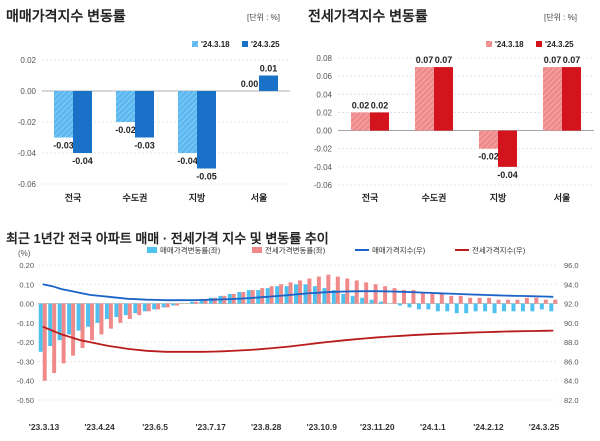  Describe the element at coordinates (24, 253) in the screenshot. I see `left-axis-unit: (%)` at that location.